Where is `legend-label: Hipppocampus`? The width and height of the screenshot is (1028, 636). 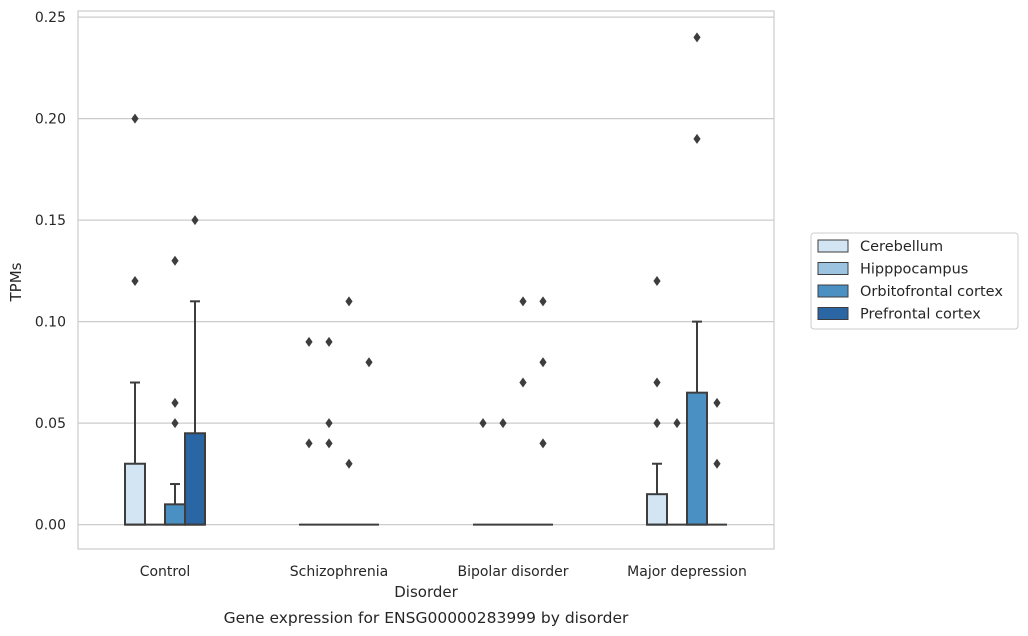 legend-label: Hipppocampus is located at coordinates (914, 270).